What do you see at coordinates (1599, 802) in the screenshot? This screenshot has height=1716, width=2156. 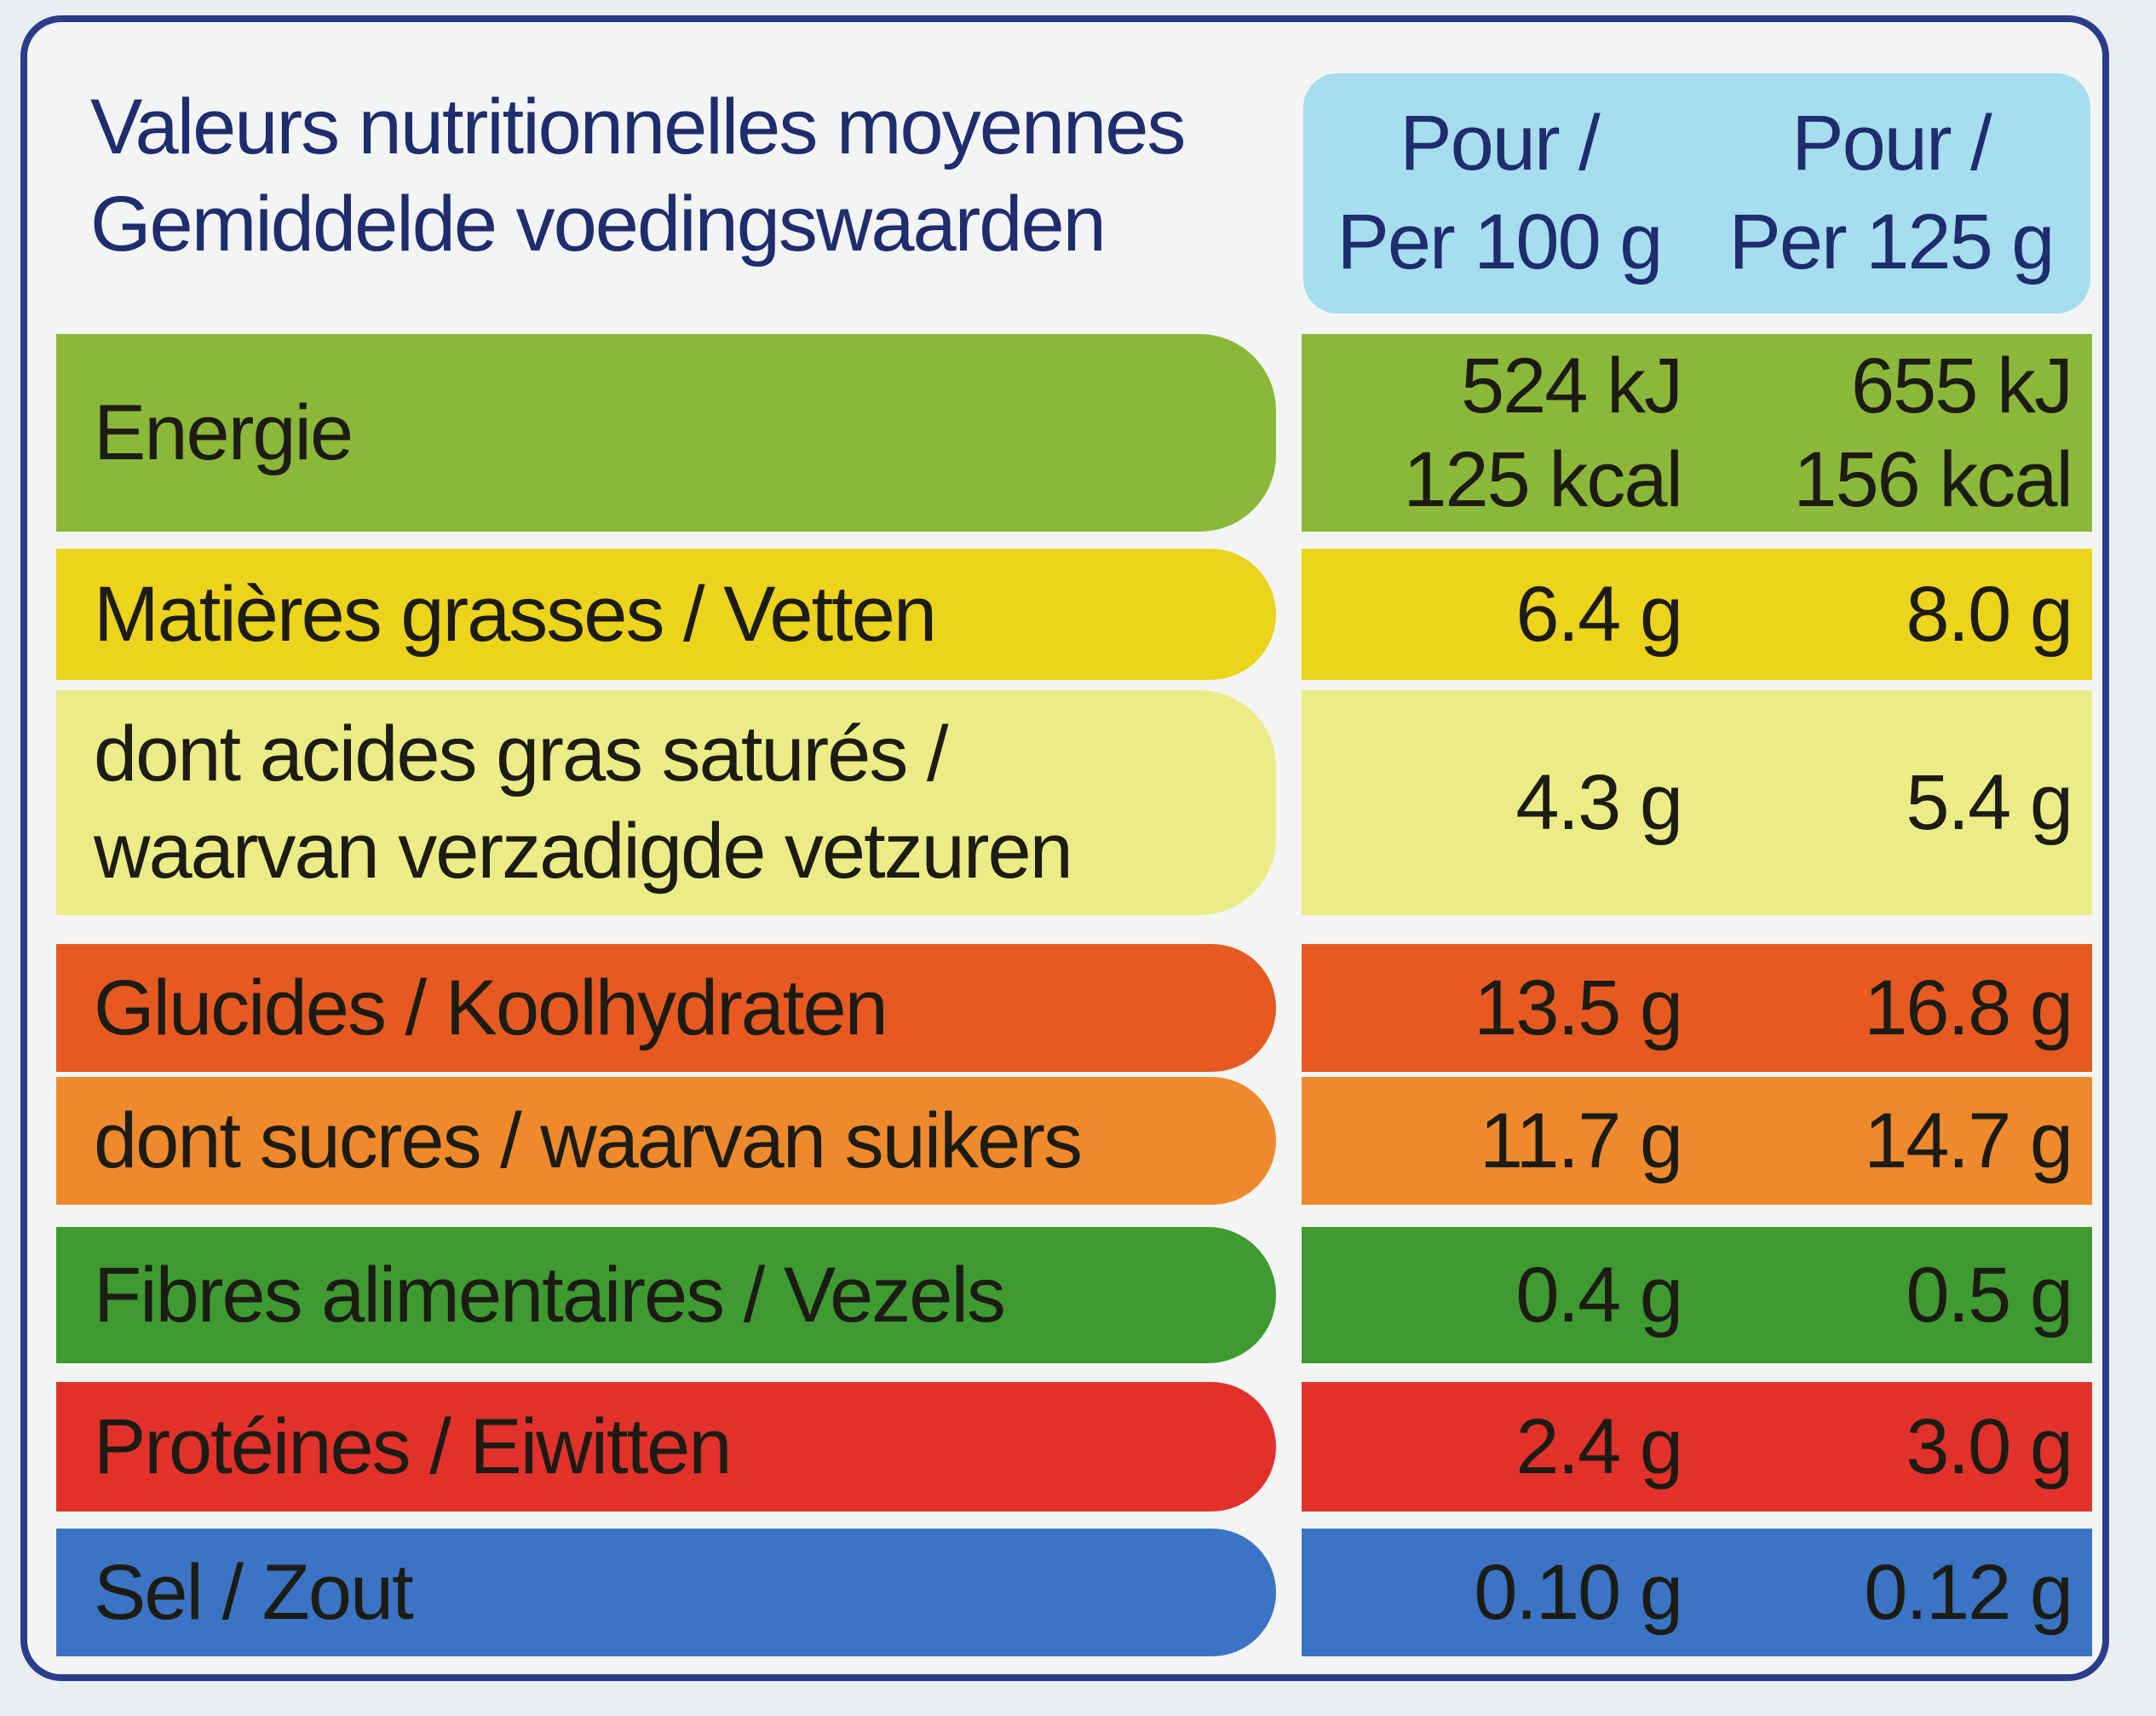 I see `row-saturated-fat-per-100g-value: 4.3 g` at bounding box center [1599, 802].